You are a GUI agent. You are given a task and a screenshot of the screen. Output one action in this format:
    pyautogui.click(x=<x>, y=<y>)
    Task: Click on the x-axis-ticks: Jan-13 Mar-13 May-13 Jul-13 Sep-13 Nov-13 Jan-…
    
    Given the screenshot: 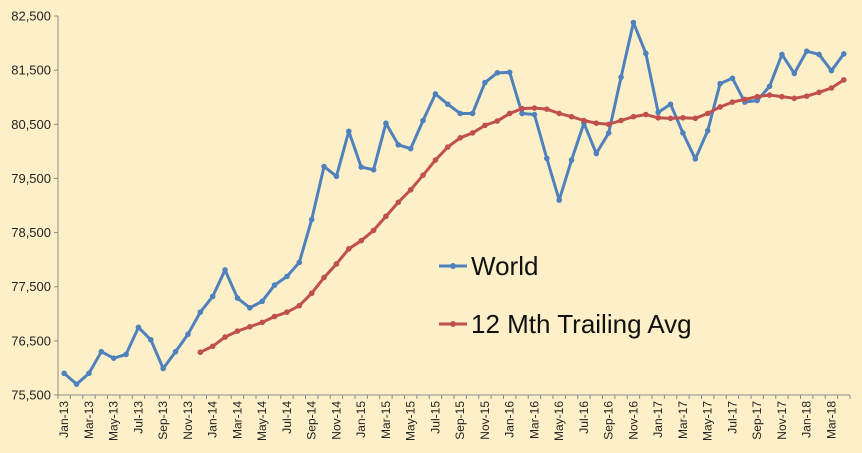 What is the action you would take?
    pyautogui.click(x=454, y=418)
    